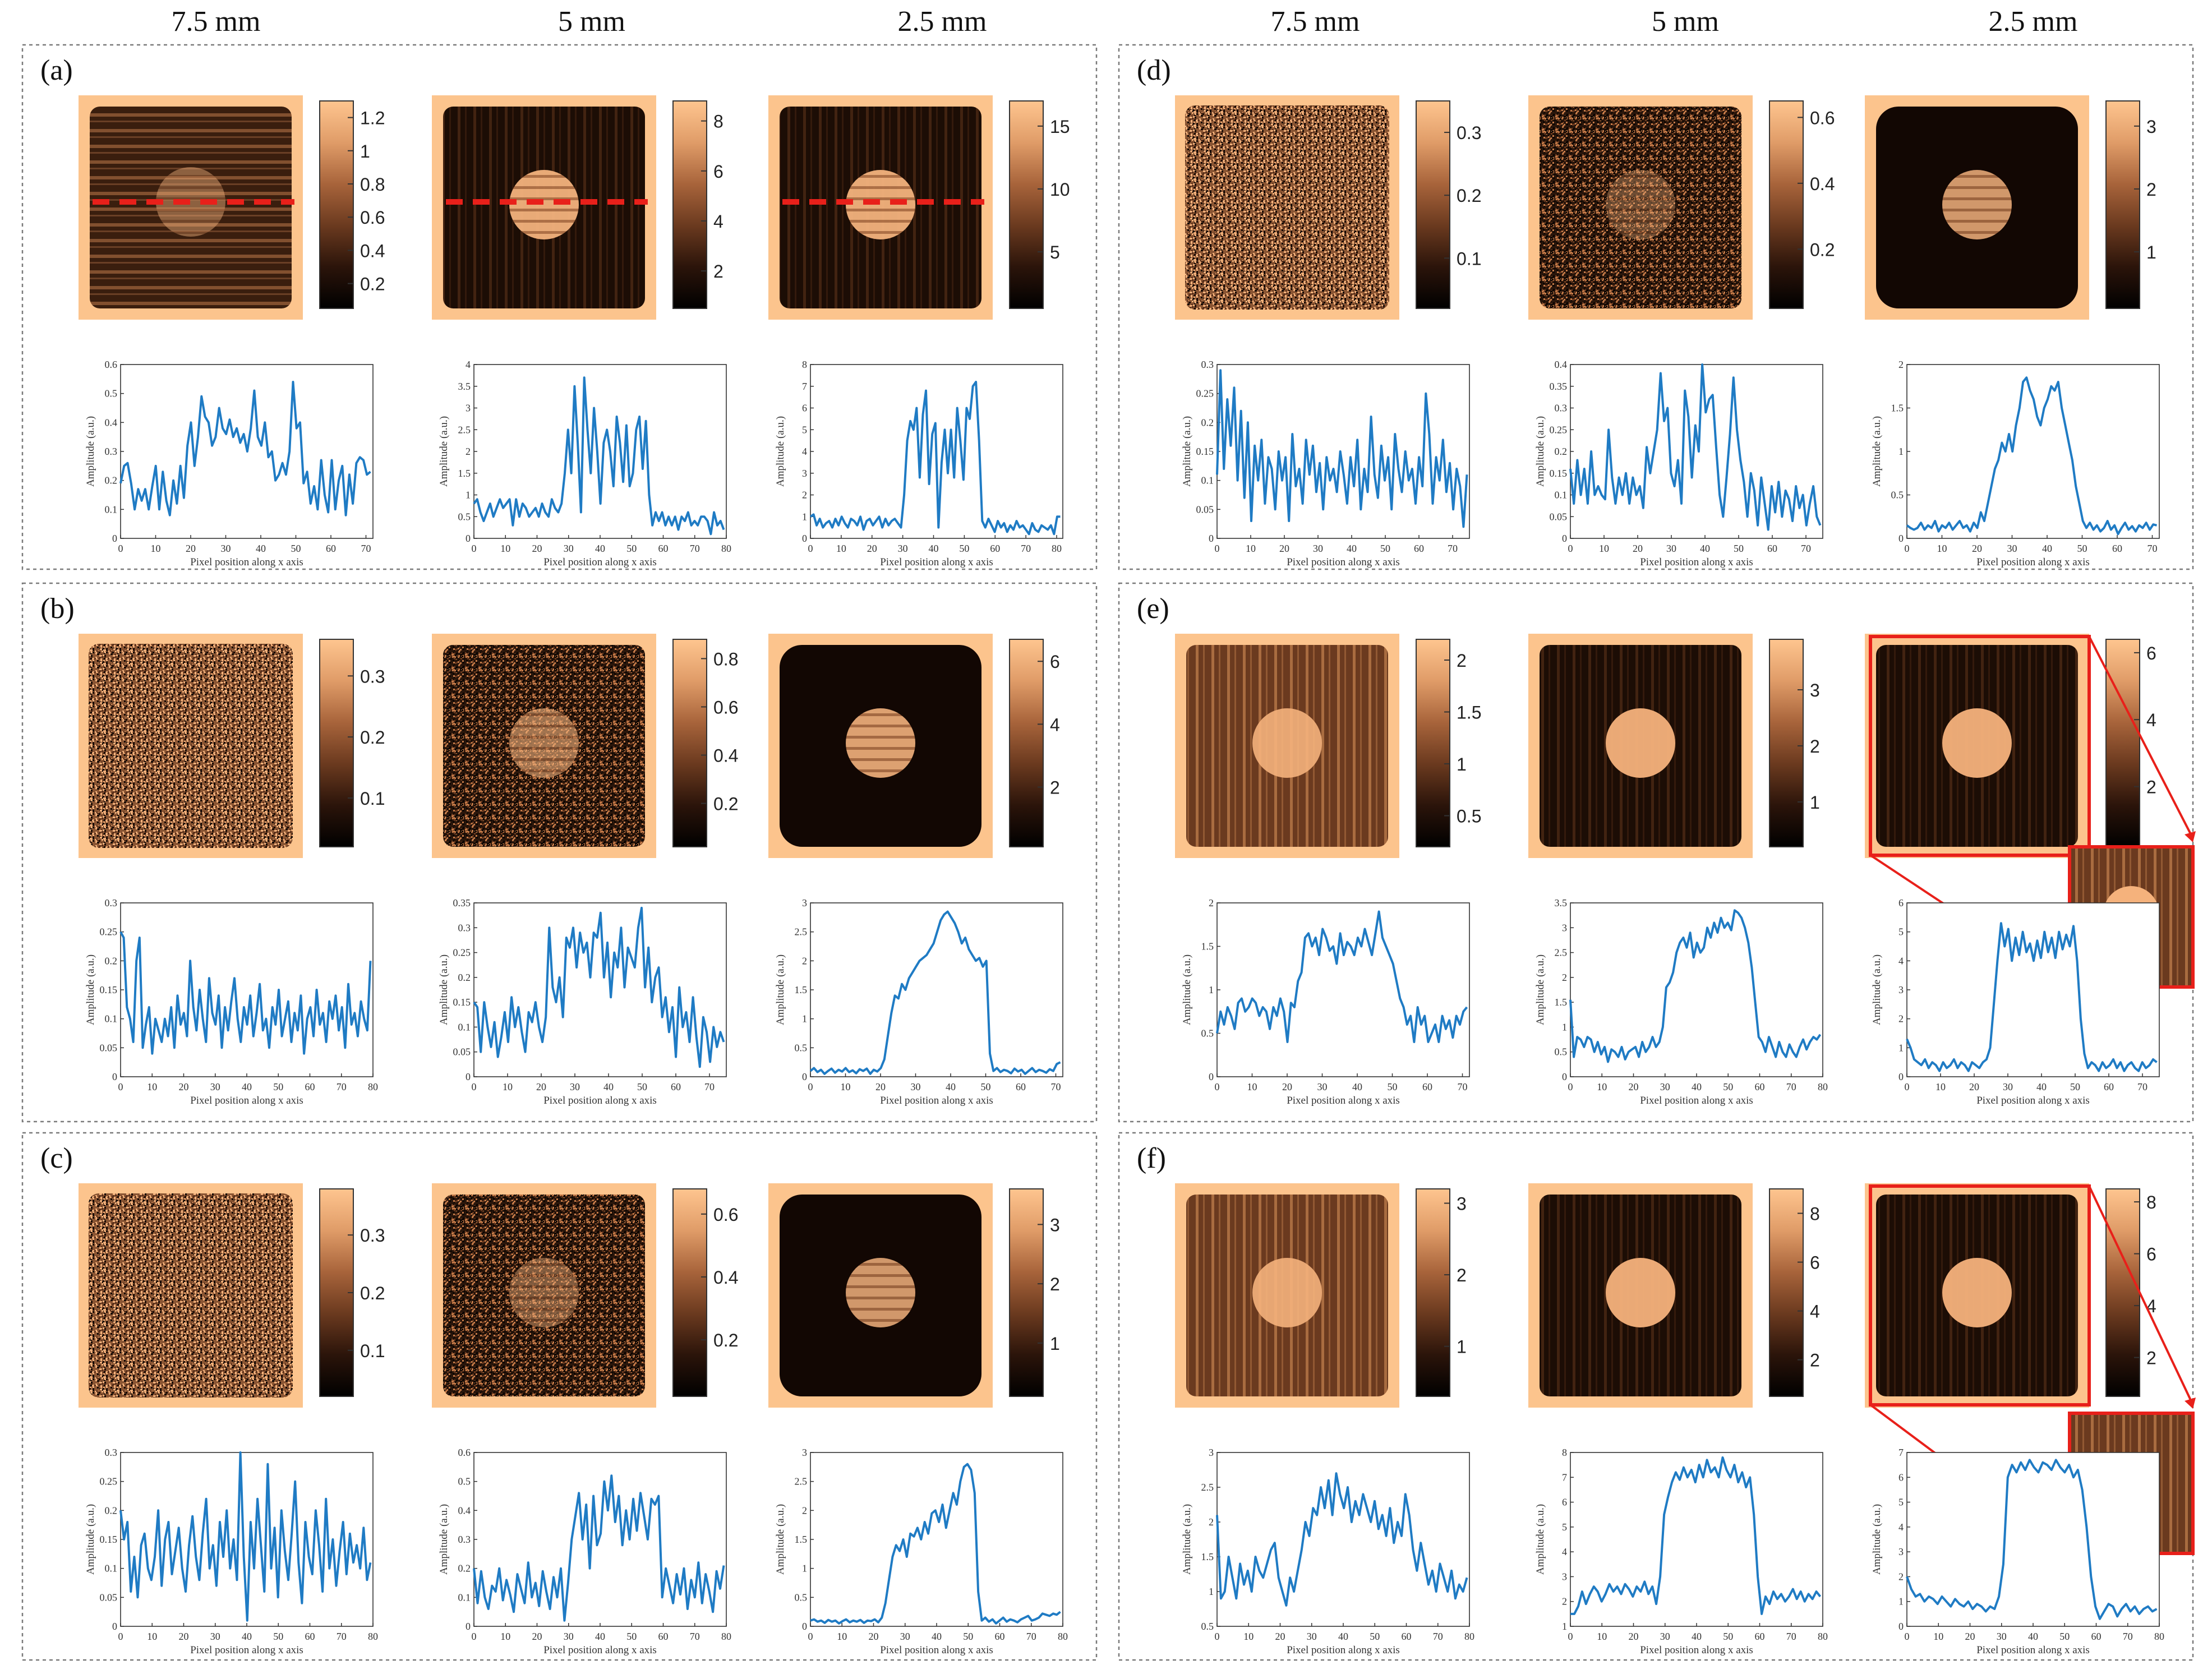 The image size is (2212, 1674). I want to click on panel-label: (e), so click(1153, 609).